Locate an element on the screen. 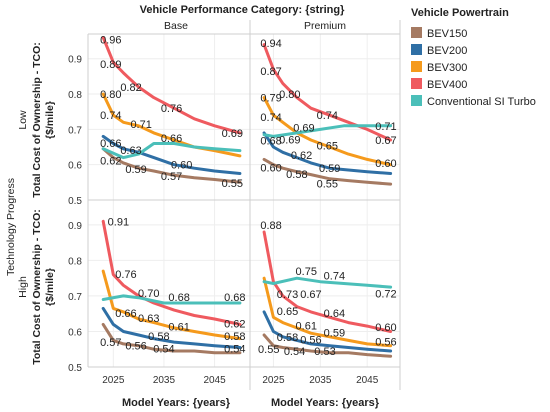 This screenshot has width=550, height=412. xlabel-base: Model Years: {years} is located at coordinates (176, 403).